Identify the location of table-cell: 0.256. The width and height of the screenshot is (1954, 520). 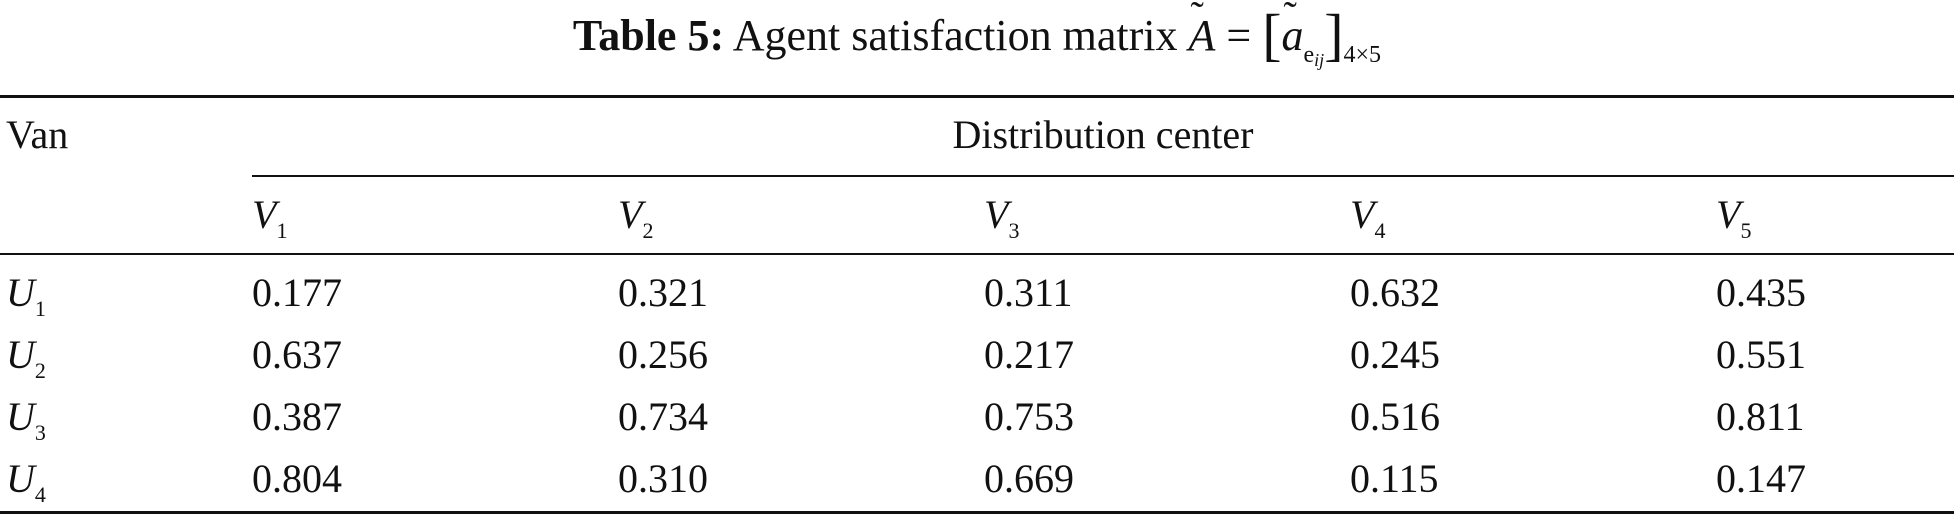
(663, 354).